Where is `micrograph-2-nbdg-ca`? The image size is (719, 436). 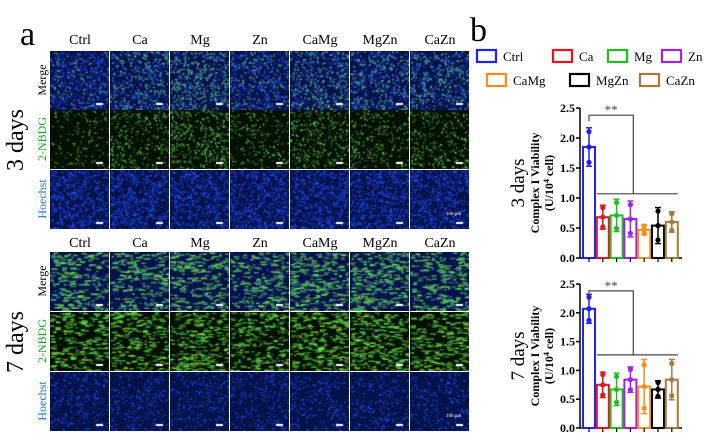
micrograph-2-nbdg-ca is located at coordinates (139, 341).